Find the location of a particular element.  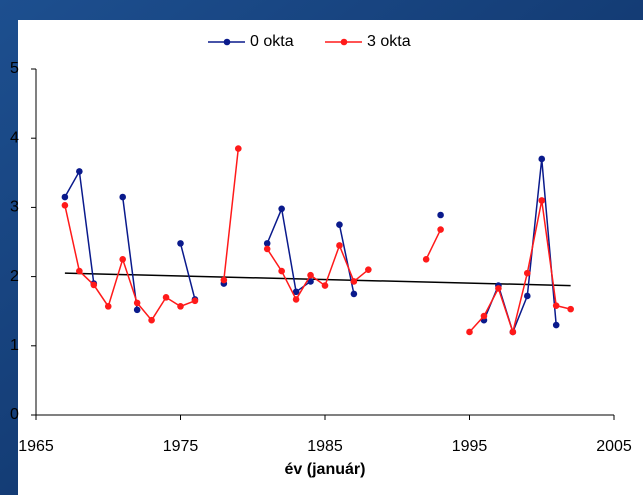

x-tick-label: 2005 is located at coordinates (614, 446).